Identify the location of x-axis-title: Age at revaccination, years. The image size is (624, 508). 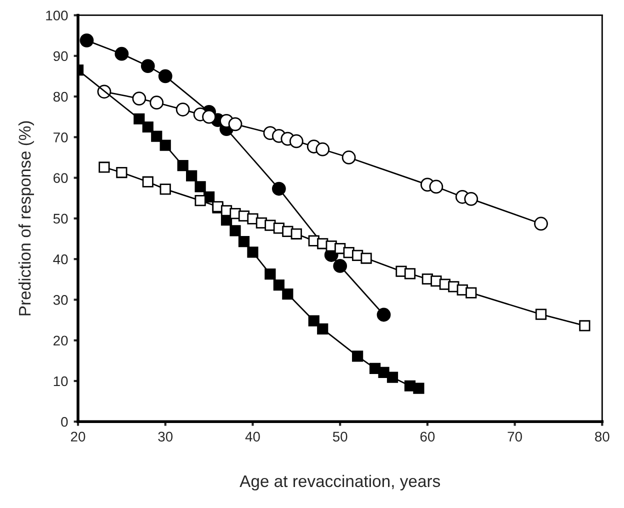
(340, 482).